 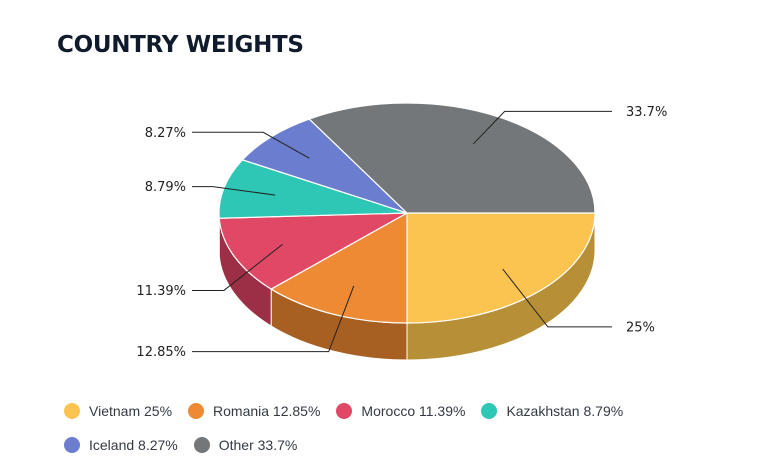 What do you see at coordinates (565, 410) in the screenshot?
I see `legend-label: Kazakhstan 8.79%` at bounding box center [565, 410].